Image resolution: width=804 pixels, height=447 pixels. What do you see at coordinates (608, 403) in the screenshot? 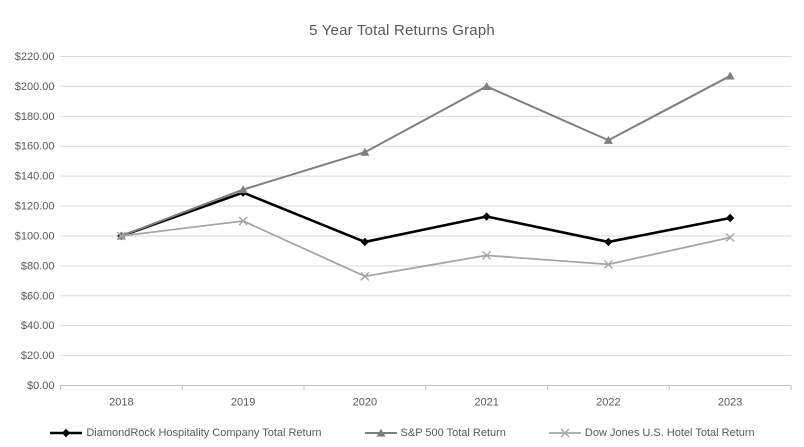
I see `x-axis-tick-label: 2022` at bounding box center [608, 403].